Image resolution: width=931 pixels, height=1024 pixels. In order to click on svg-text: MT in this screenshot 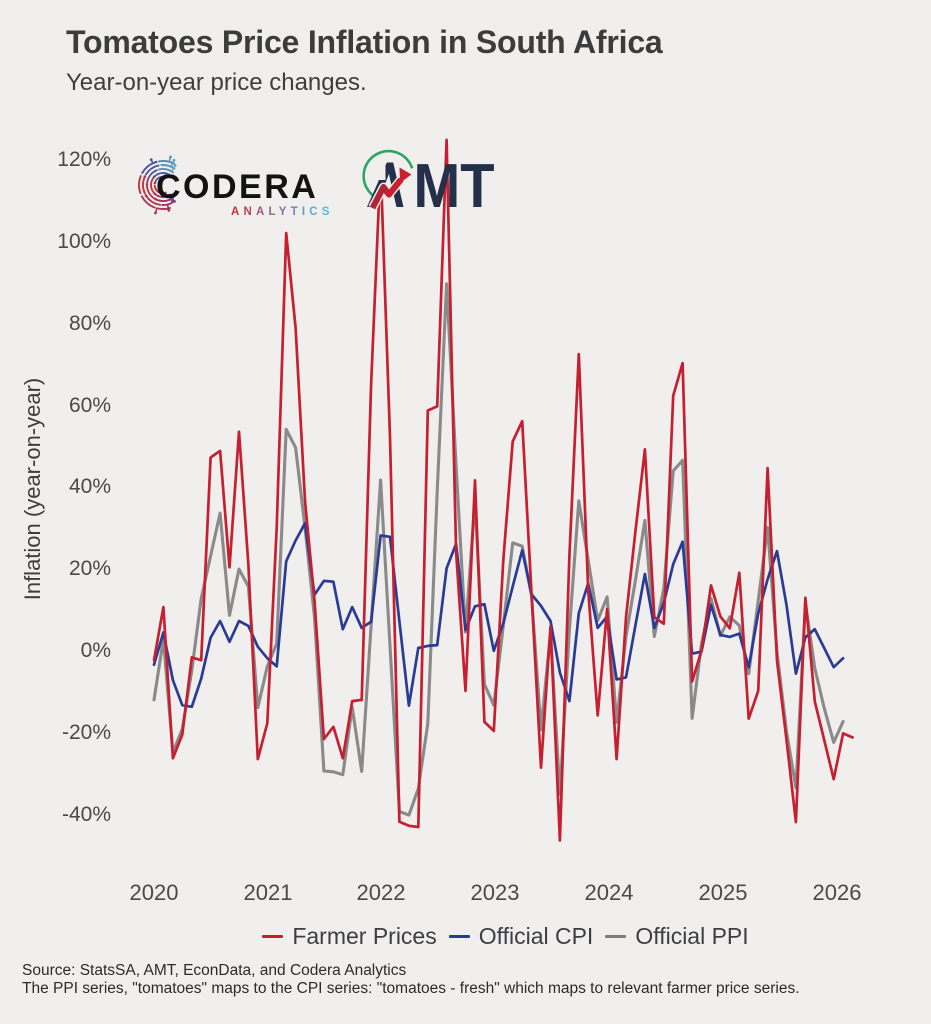, I will do `click(454, 183)`.